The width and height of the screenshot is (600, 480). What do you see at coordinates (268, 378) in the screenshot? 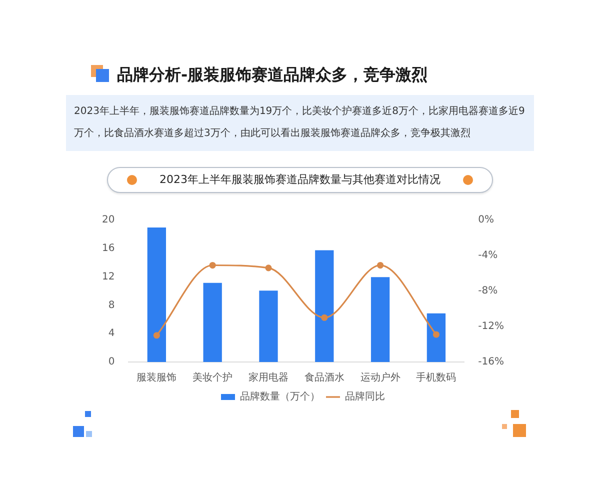
I see `x-tick-label: 家用电器` at bounding box center [268, 378].